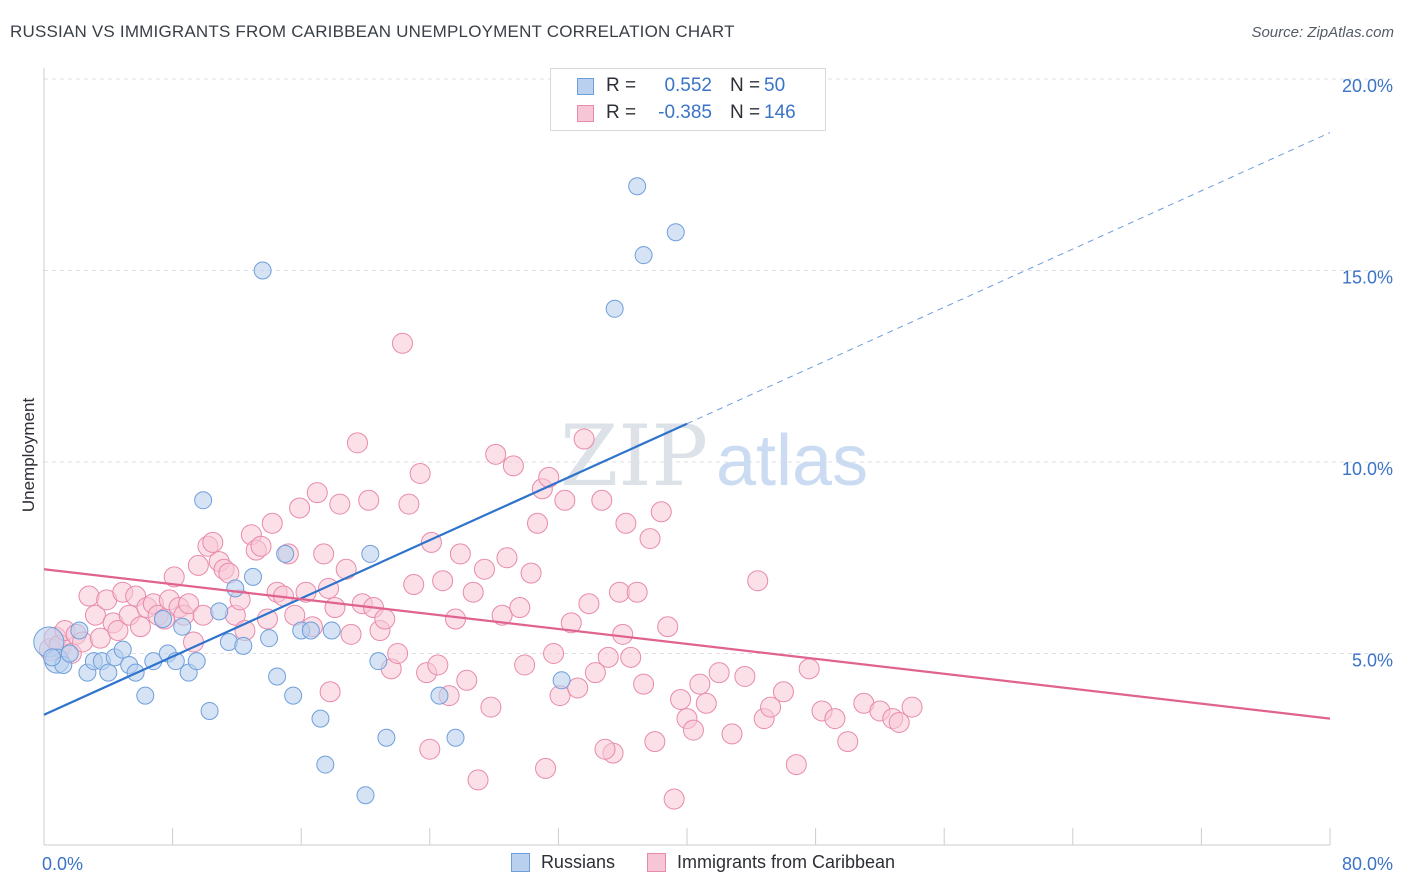 This screenshot has width=1406, height=892. Describe the element at coordinates (786, 862) in the screenshot. I see `legend-label-caribbean: Immigrants from Caribbean` at that location.